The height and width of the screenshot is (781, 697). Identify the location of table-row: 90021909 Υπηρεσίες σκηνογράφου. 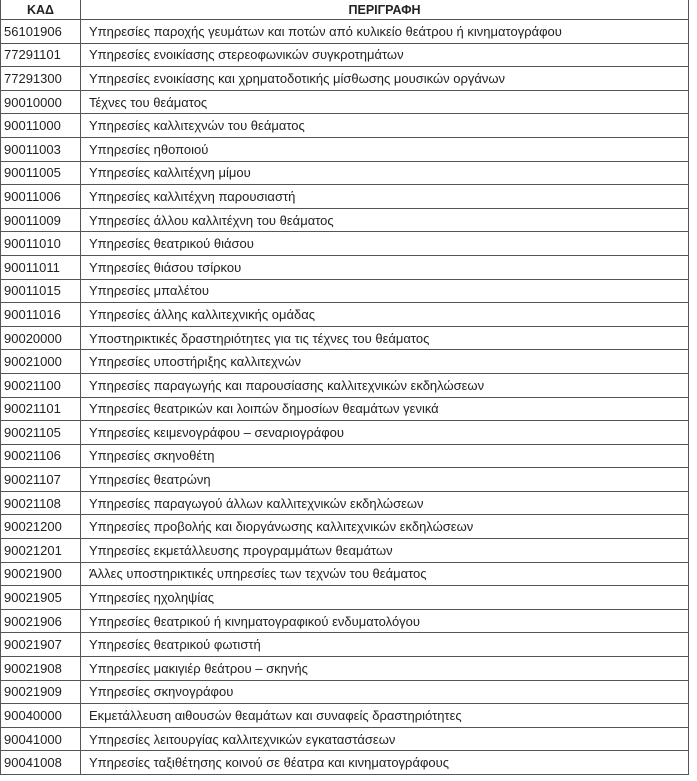
(344, 692).